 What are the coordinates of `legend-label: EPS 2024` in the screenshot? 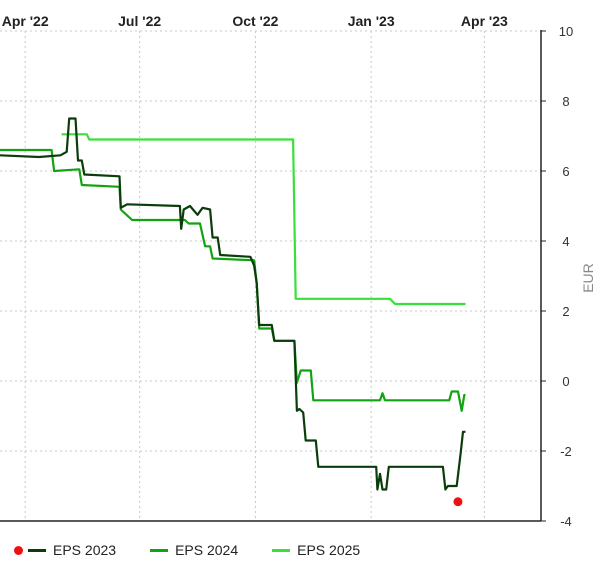 It's located at (207, 550).